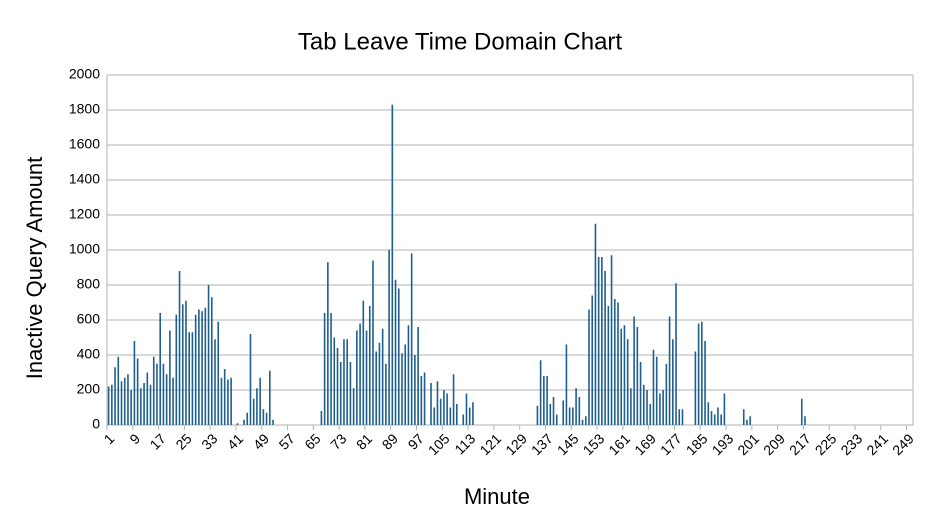  I want to click on y-tick-label: 800, so click(89, 284).